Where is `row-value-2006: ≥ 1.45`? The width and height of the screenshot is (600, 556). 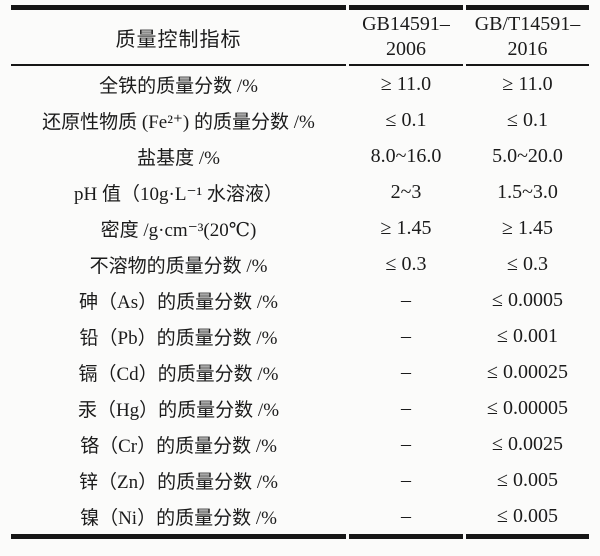 row-value-2006: ≥ 1.45 is located at coordinates (406, 227).